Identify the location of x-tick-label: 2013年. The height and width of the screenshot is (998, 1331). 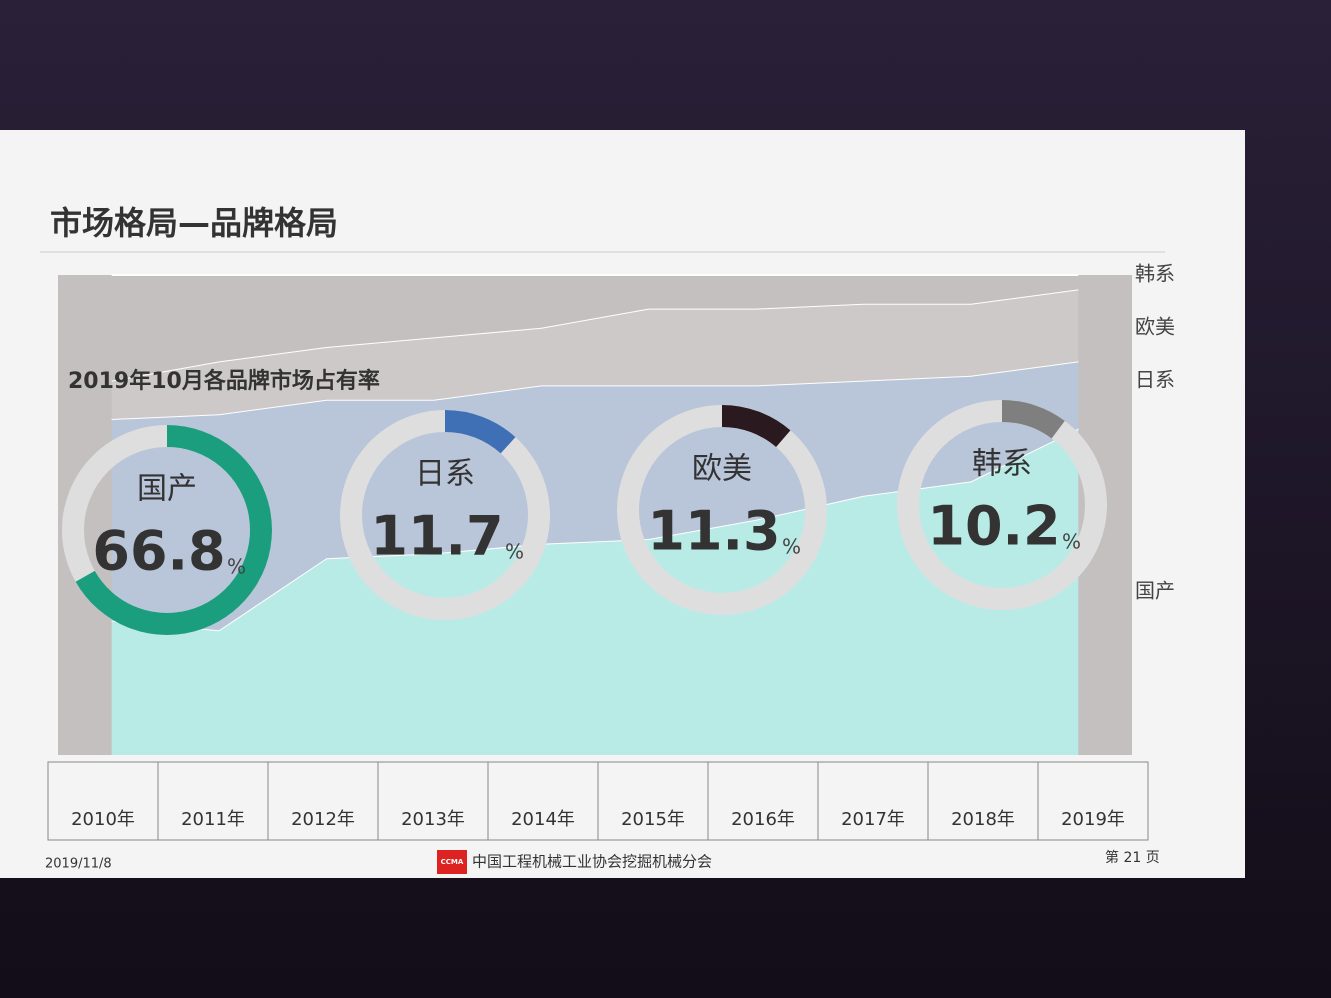
(433, 819).